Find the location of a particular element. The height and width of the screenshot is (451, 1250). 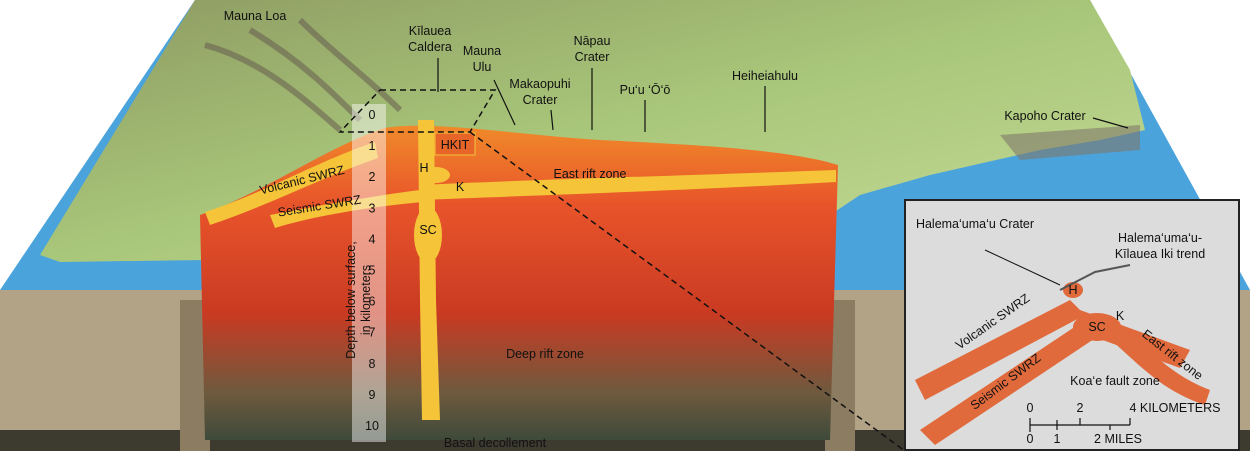

inset-label: K is located at coordinates (1120, 316).